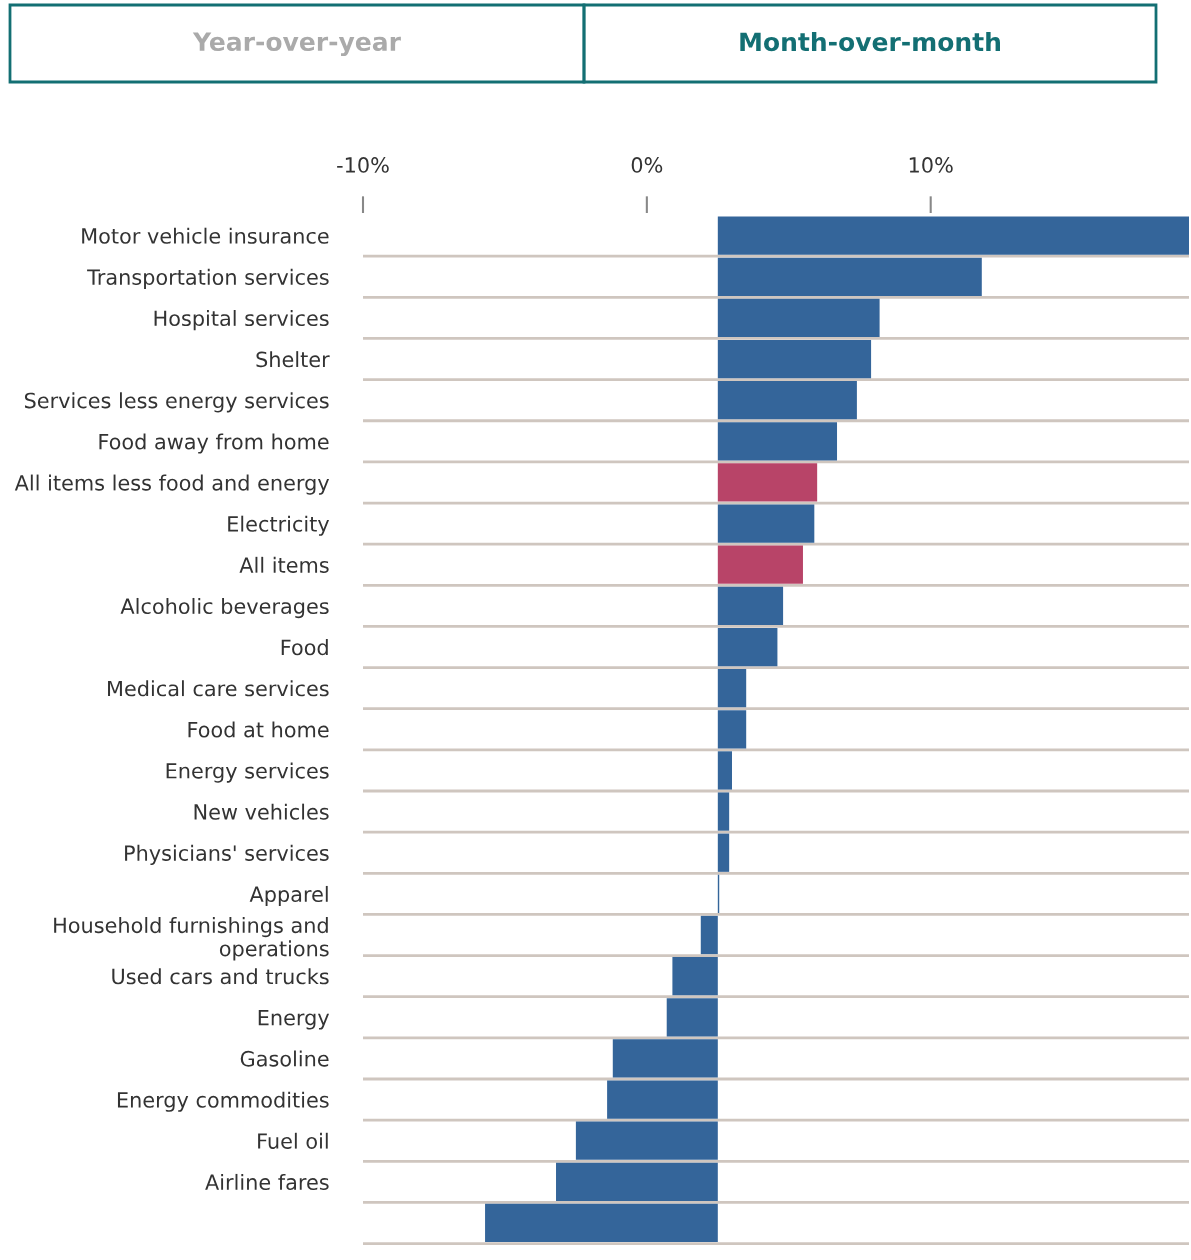  Describe the element at coordinates (191, 939) in the screenshot. I see `y-tick-label: Household furnishings and operations` at that location.